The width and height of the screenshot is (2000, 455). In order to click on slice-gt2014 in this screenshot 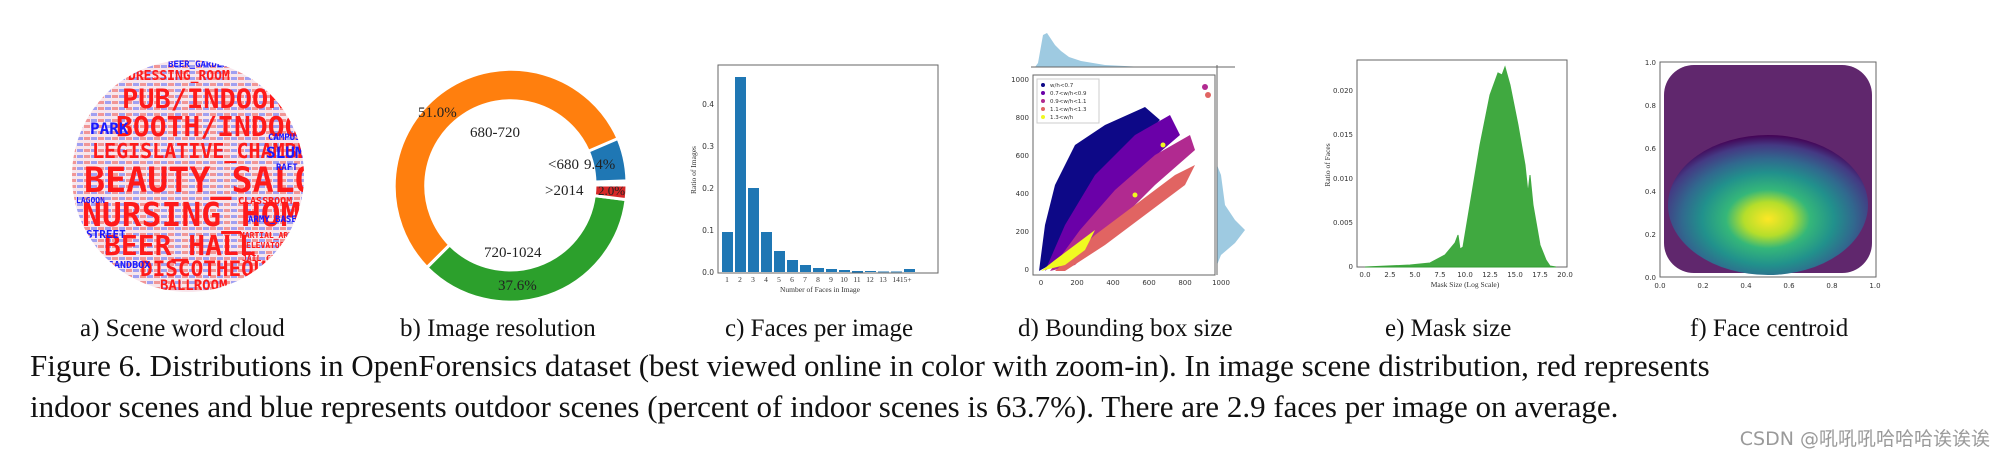, I will do `click(610, 192)`.